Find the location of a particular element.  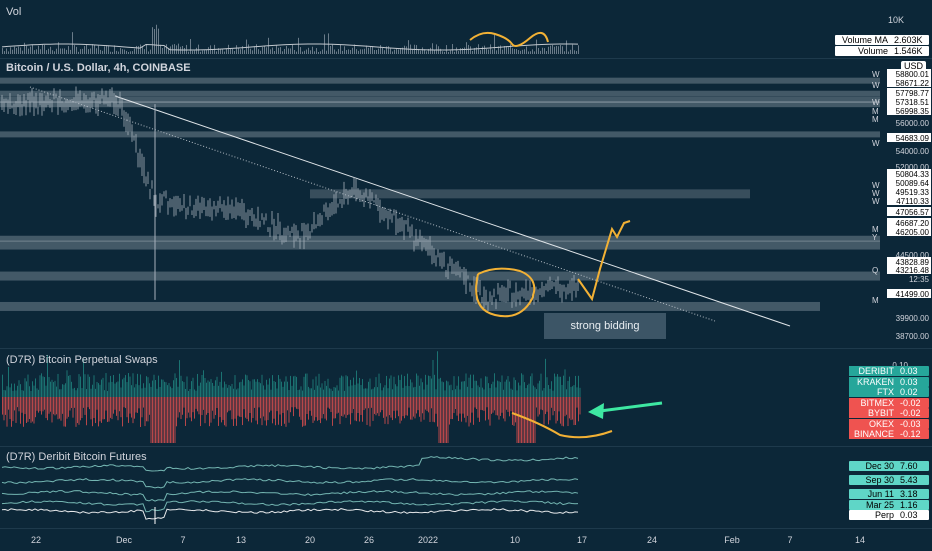

green-arrow-head is located at coordinates (596, 411).